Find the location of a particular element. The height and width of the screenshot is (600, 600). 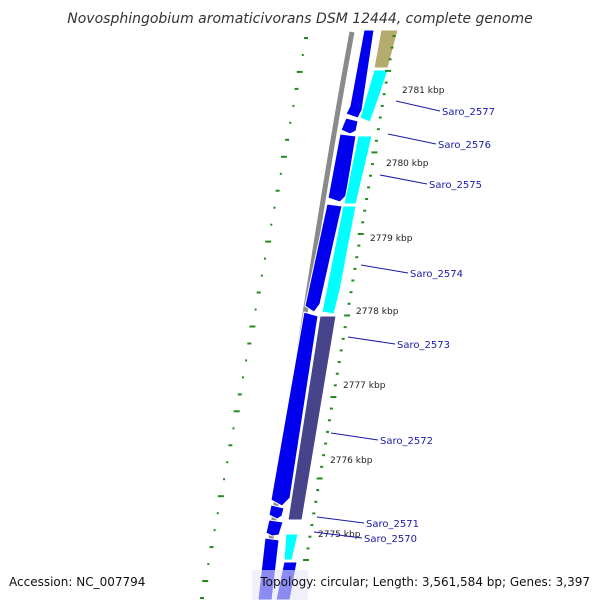

gene-label: Saro_2576 is located at coordinates (464, 145).